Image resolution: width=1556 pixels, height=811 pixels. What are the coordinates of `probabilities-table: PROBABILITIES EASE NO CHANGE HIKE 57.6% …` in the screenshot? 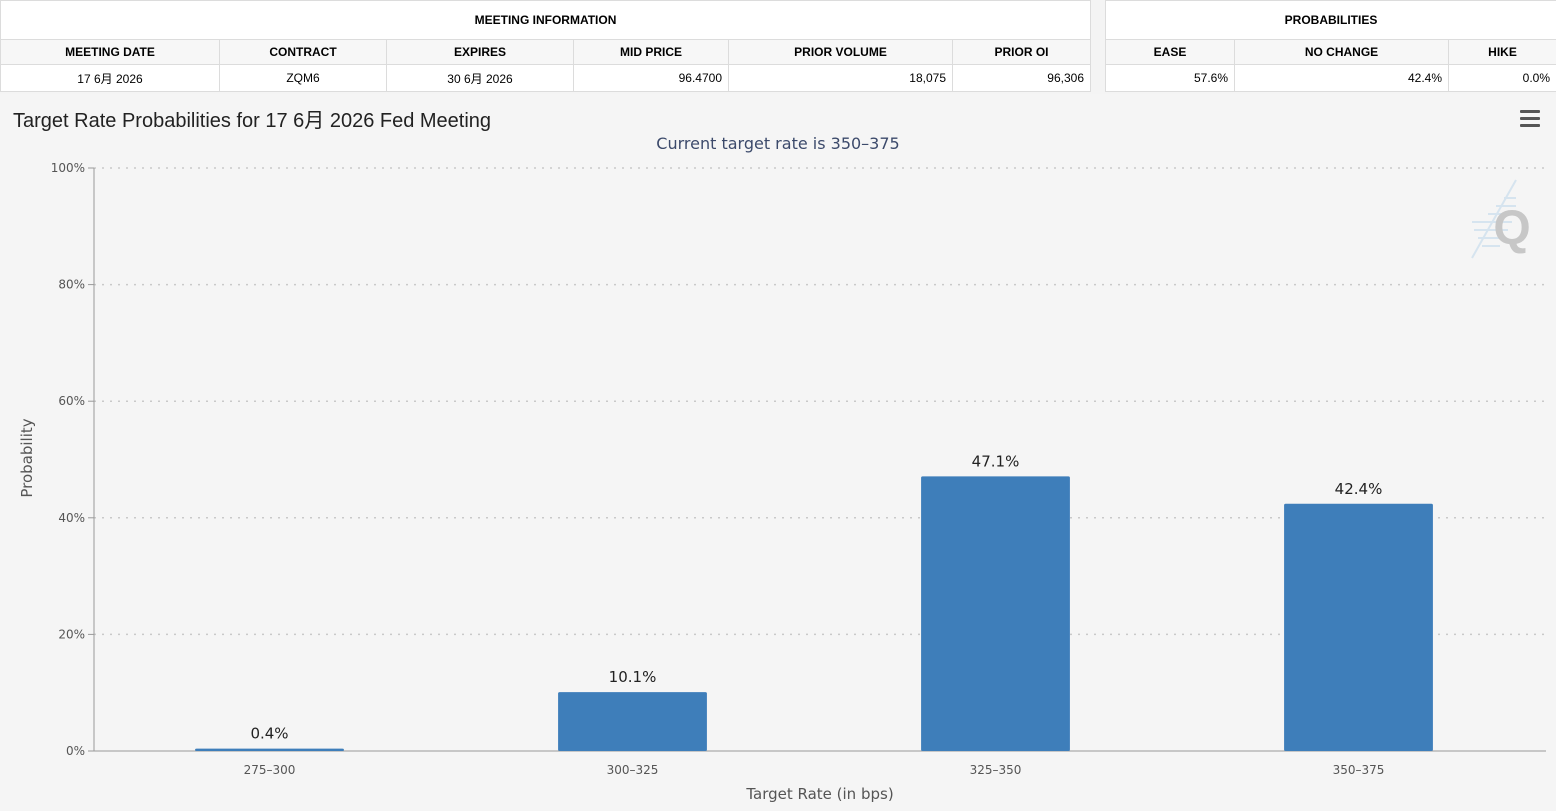 It's located at (1330, 46).